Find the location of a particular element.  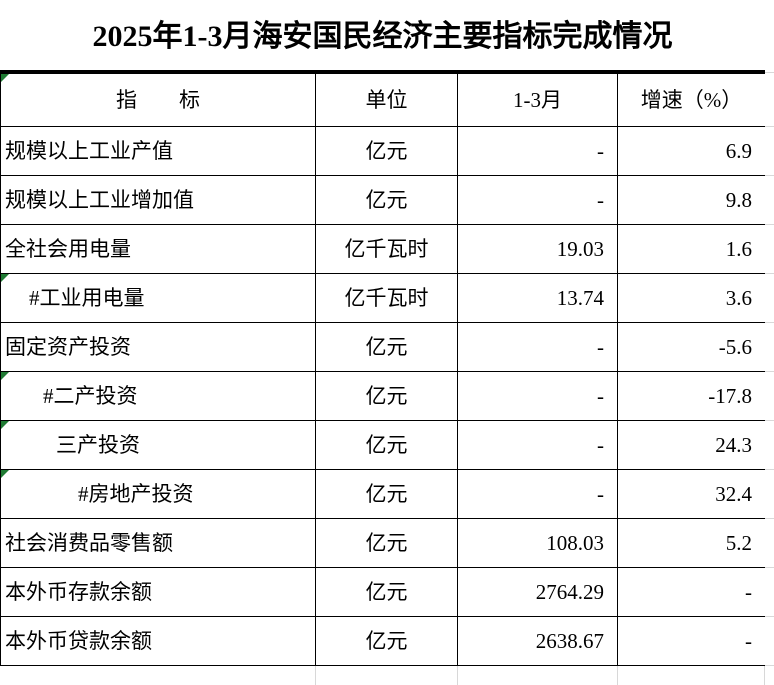

cell-text: #房地产投资 is located at coordinates (136, 493).